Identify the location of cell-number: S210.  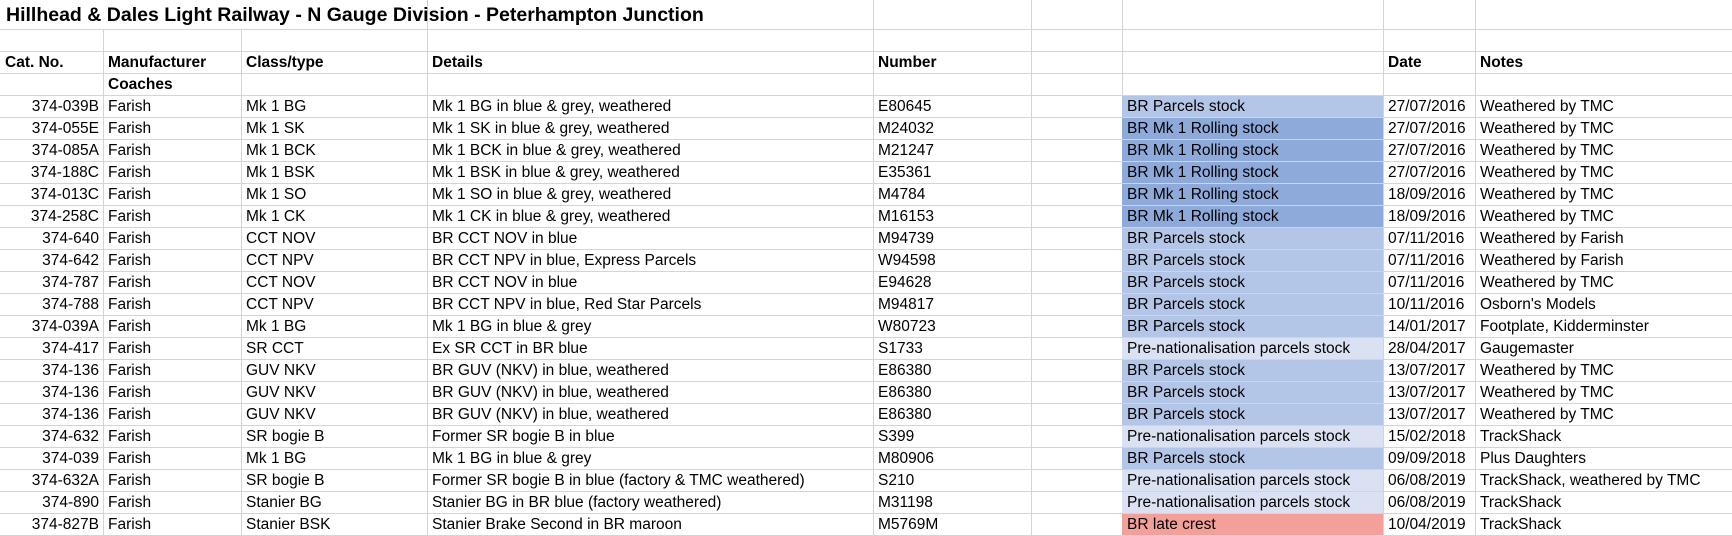
(896, 480).